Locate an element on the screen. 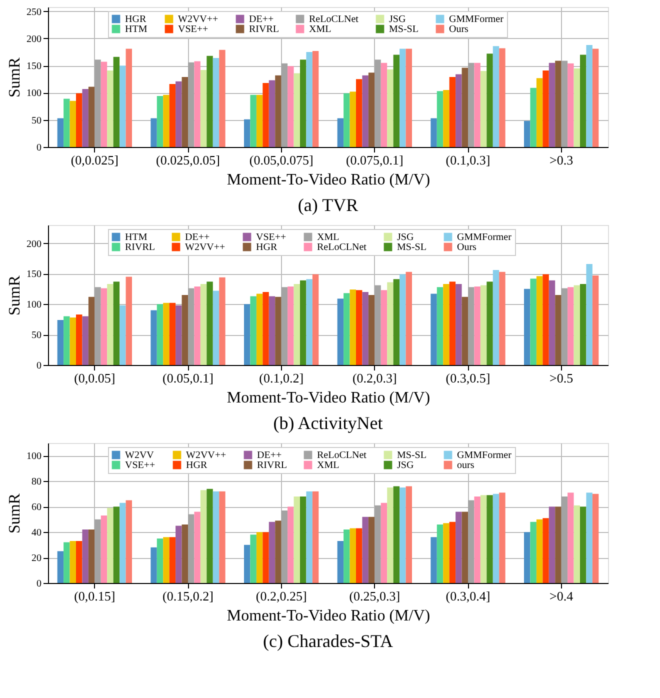 The width and height of the screenshot is (660, 698). x-axis-title: Moment-To-Video Ratio (M/V) is located at coordinates (328, 180).